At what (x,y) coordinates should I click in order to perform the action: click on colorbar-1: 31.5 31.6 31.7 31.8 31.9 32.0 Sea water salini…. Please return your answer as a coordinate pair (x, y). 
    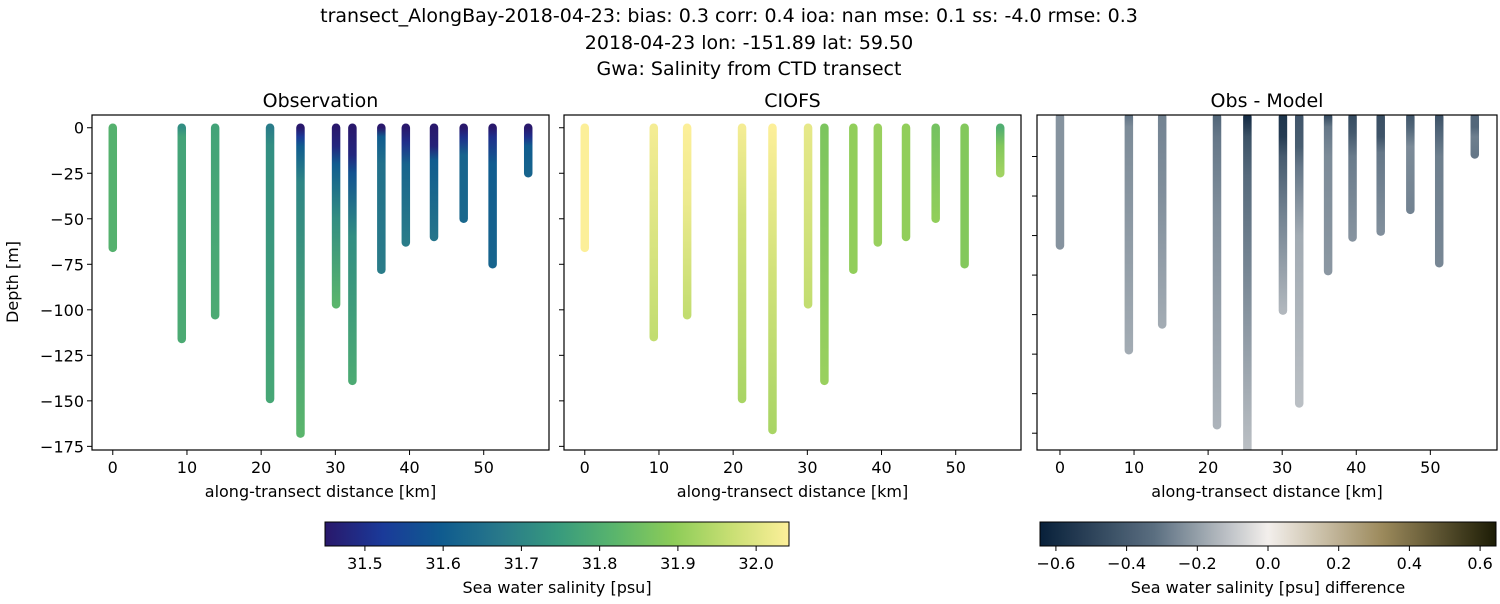
    Looking at the image, I should click on (557, 559).